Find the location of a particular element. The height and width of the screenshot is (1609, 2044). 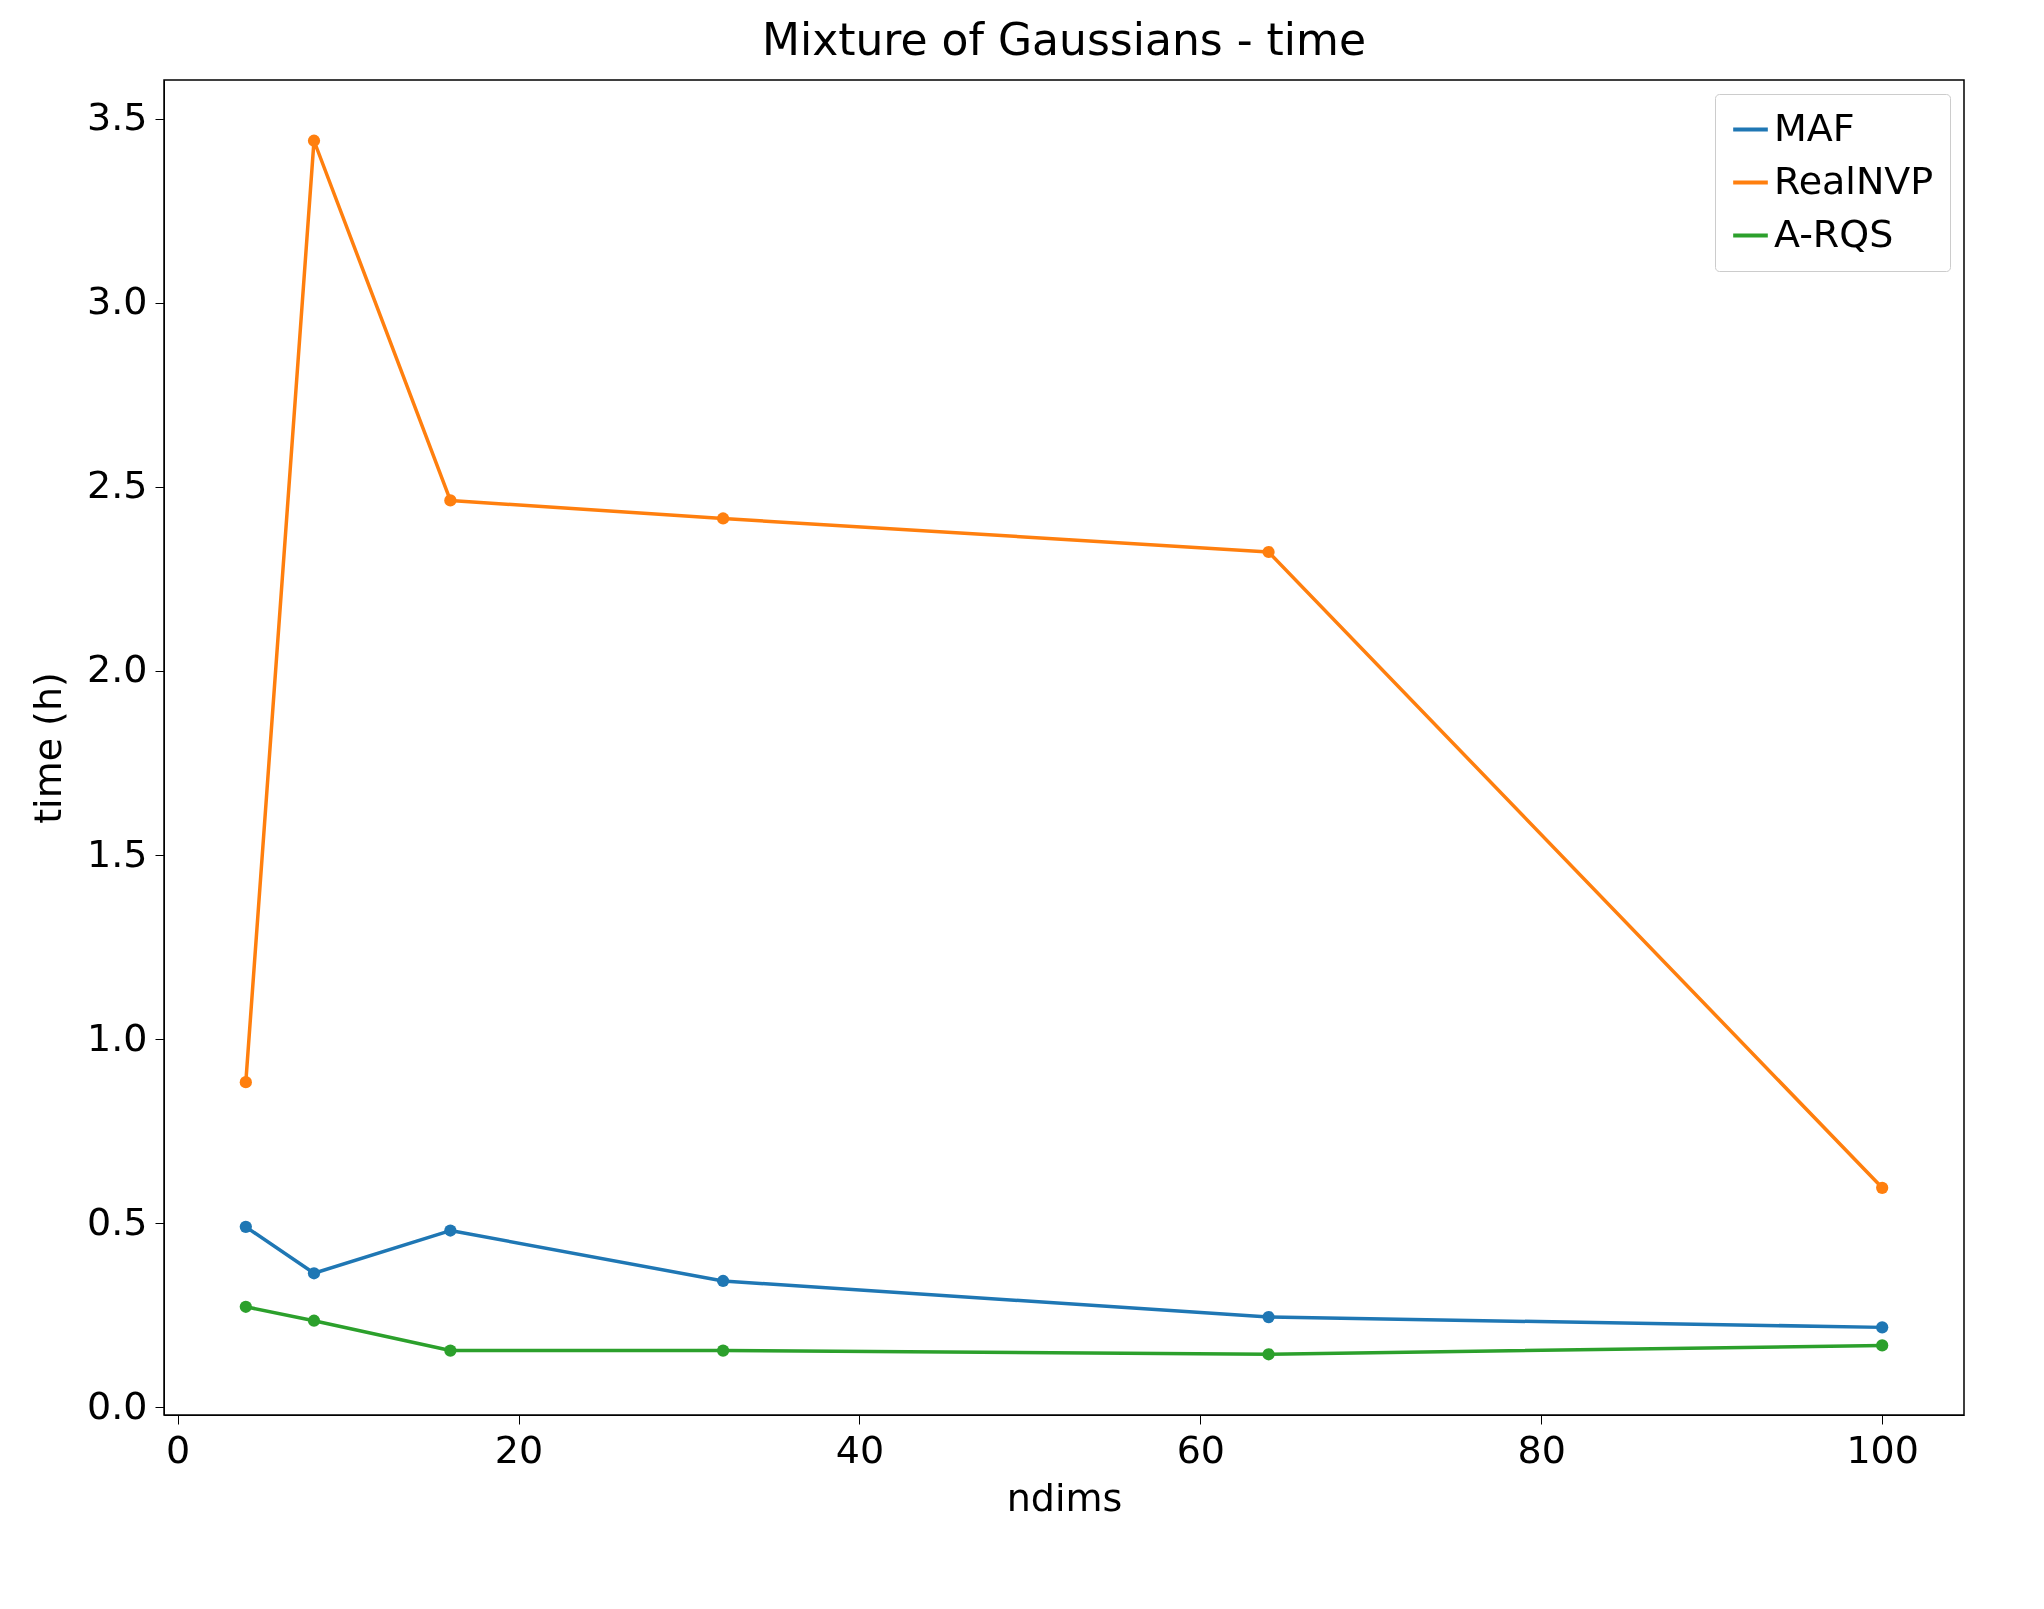

chart-title: Mixture of Gaussians - time is located at coordinates (1064, 39).